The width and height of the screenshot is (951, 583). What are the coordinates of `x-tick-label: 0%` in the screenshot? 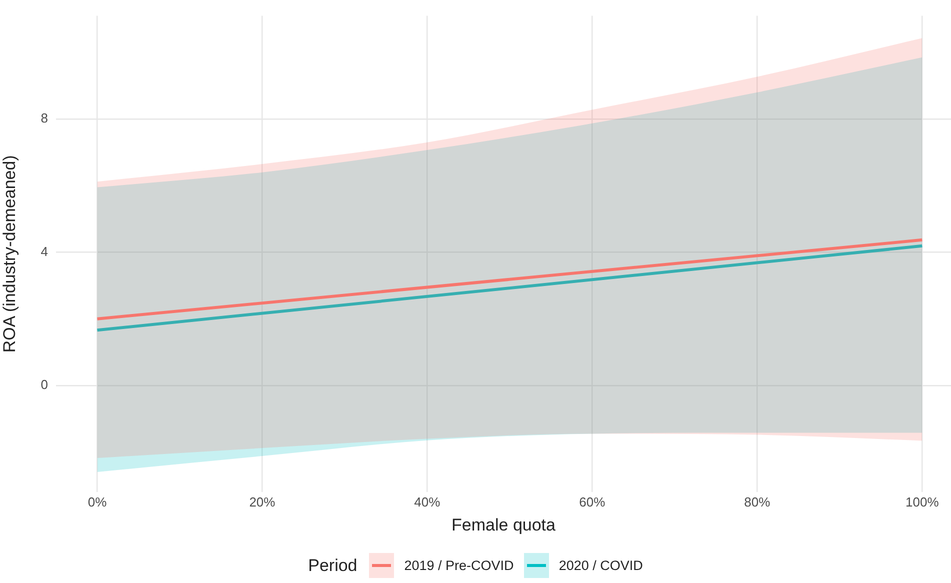 It's located at (98, 502).